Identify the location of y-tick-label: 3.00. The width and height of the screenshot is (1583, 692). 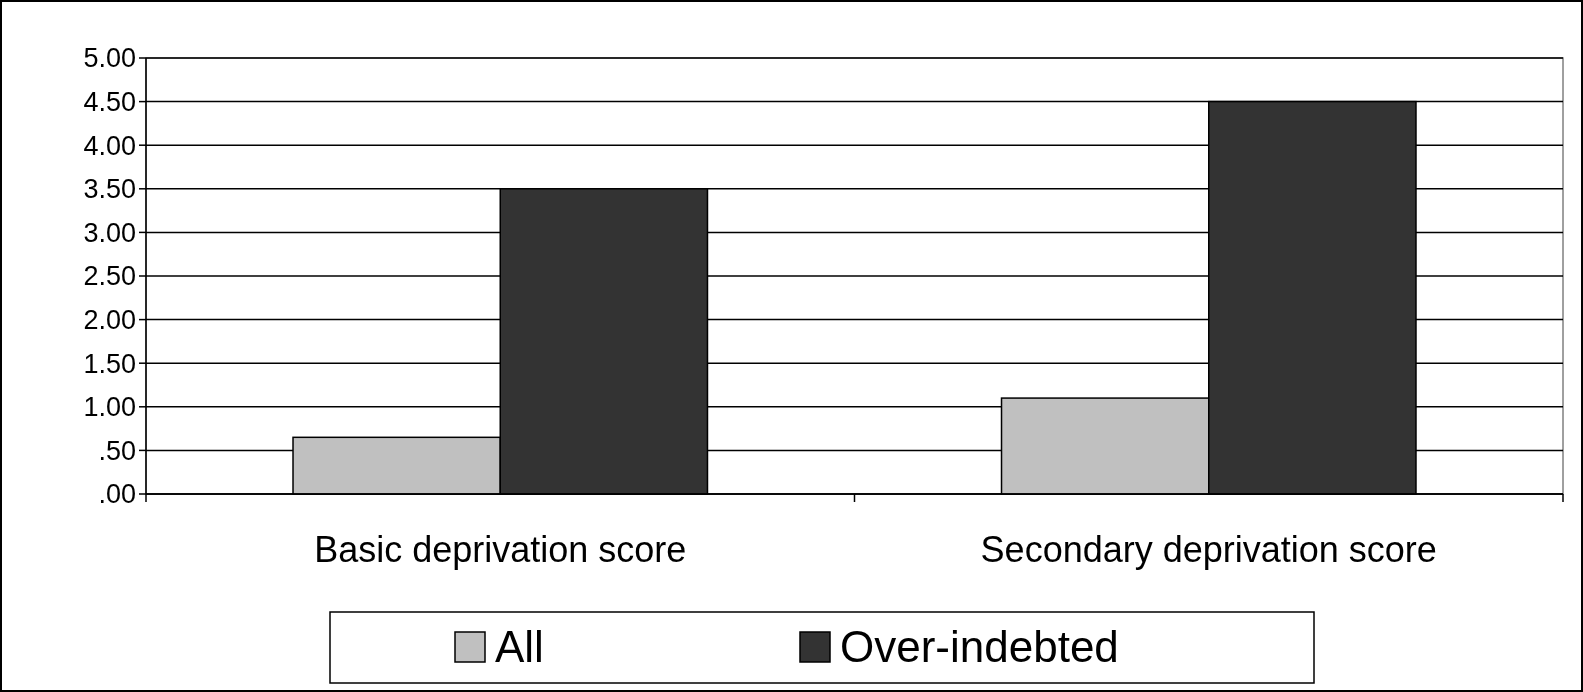
(109, 232).